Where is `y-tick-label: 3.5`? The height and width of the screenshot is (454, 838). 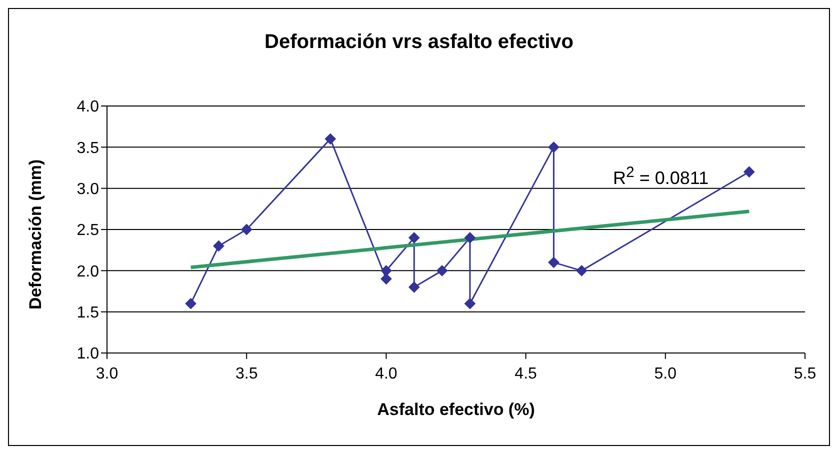
y-tick-label: 3.5 is located at coordinates (88, 148).